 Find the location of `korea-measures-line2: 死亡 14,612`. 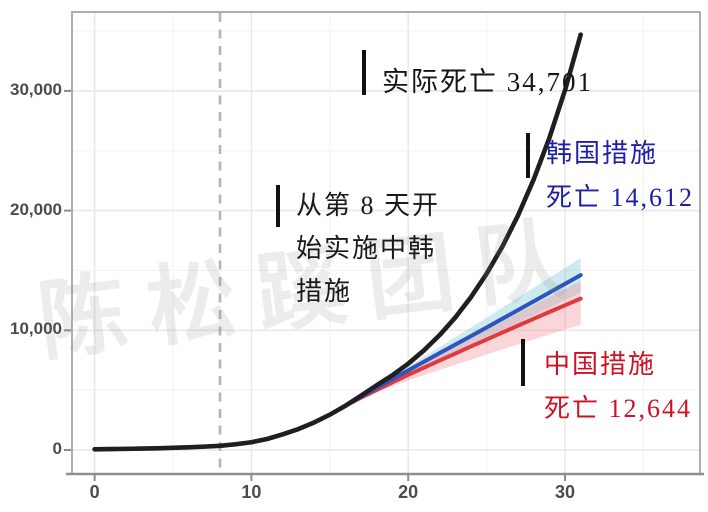

korea-measures-line2: 死亡 14,612 is located at coordinates (620, 197).